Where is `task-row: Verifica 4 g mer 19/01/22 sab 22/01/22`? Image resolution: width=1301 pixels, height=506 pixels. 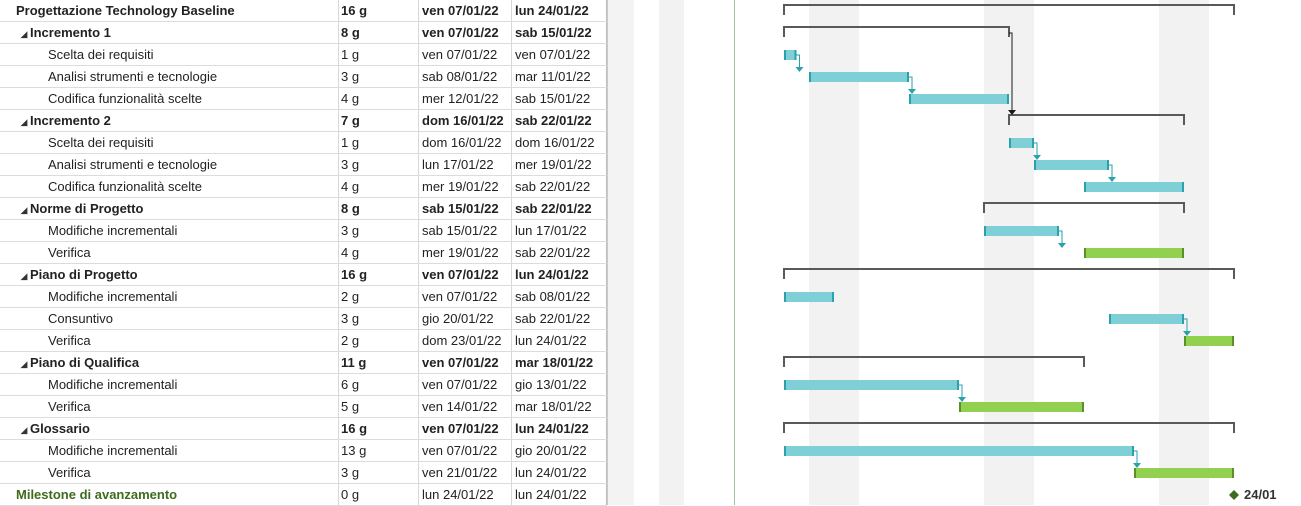 task-row: Verifica 4 g mer 19/01/22 sab 22/01/22 is located at coordinates (303, 253).